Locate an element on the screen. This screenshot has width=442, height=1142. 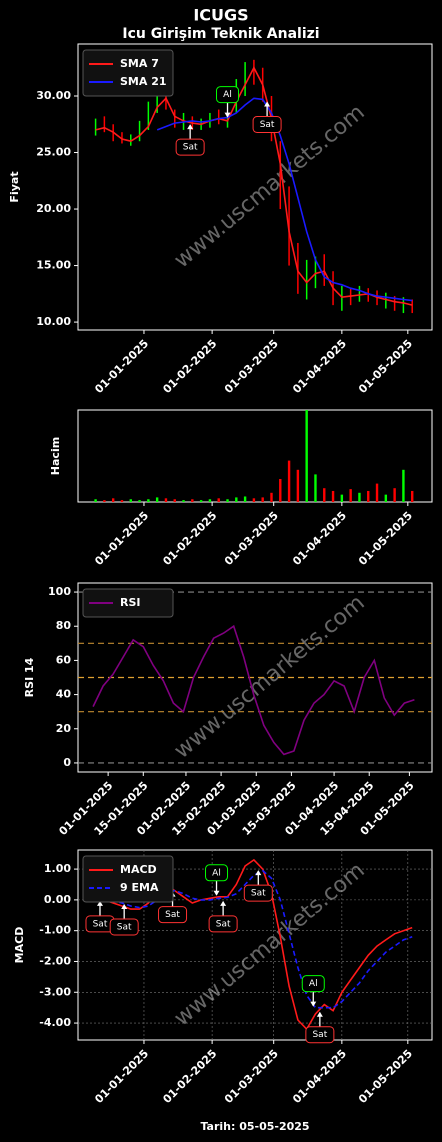
y-tick-label: 15.00 is located at coordinates (53, 265).